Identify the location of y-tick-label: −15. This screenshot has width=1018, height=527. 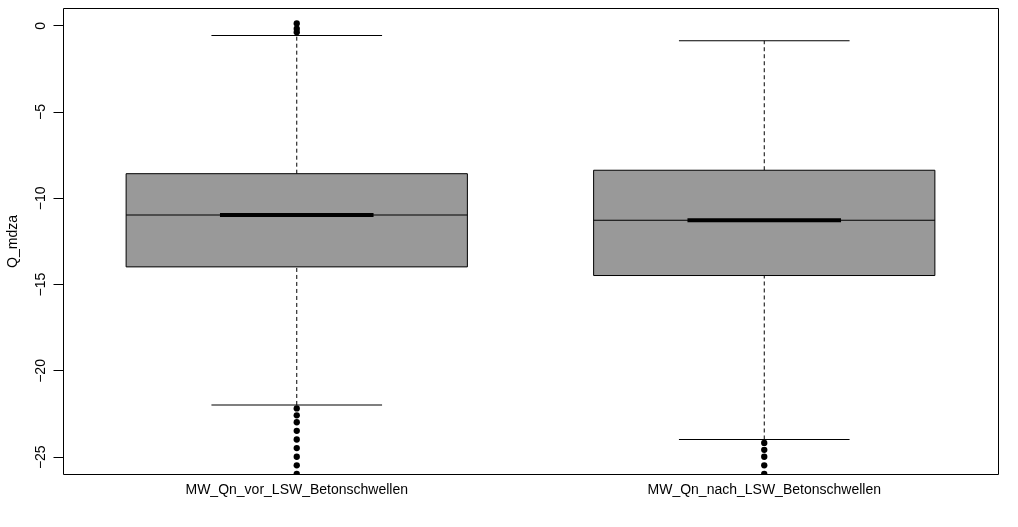
(39, 284).